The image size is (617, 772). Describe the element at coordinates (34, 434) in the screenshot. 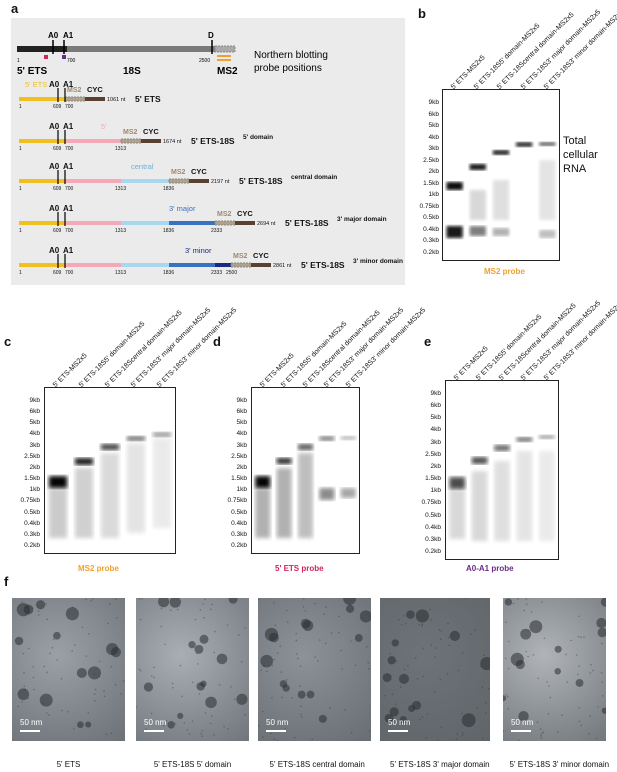

I see `ladder-tick: 4kb` at that location.